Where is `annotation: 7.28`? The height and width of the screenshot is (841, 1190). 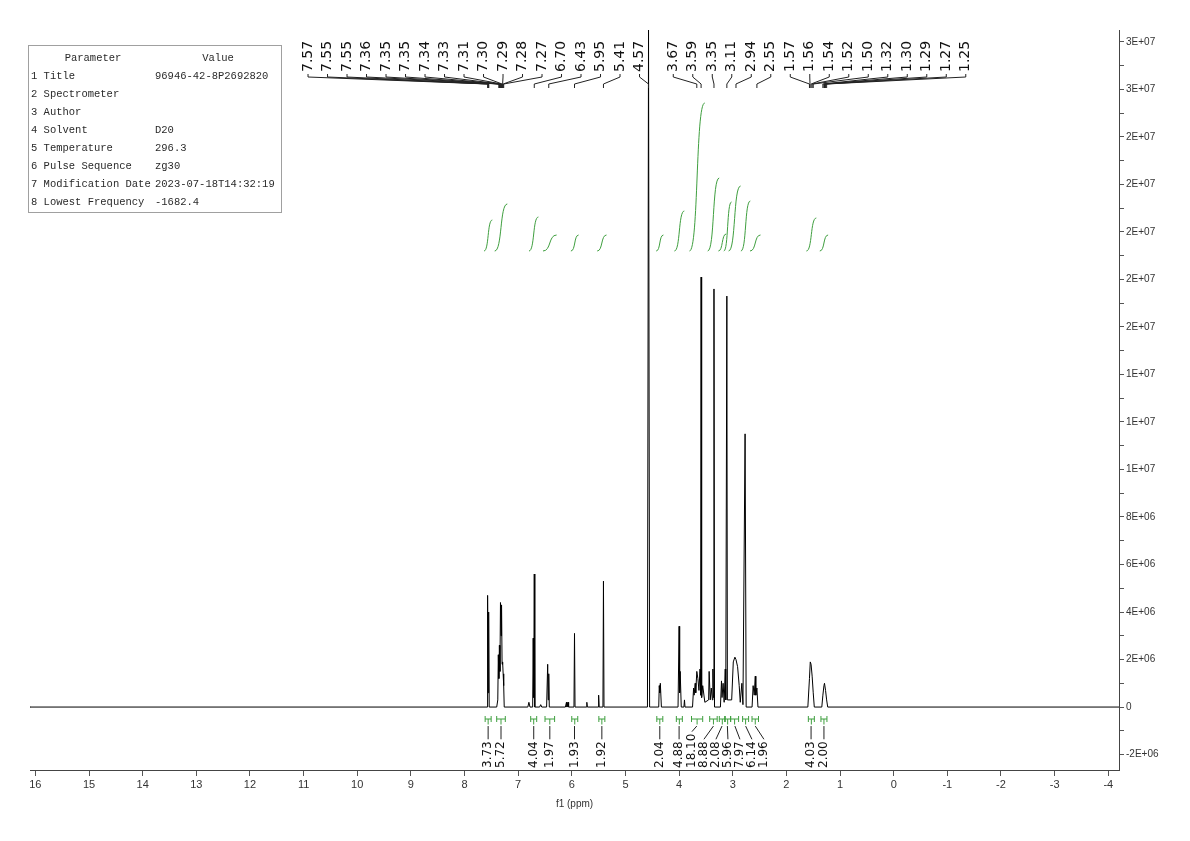 annotation: 7.28 is located at coordinates (521, 56).